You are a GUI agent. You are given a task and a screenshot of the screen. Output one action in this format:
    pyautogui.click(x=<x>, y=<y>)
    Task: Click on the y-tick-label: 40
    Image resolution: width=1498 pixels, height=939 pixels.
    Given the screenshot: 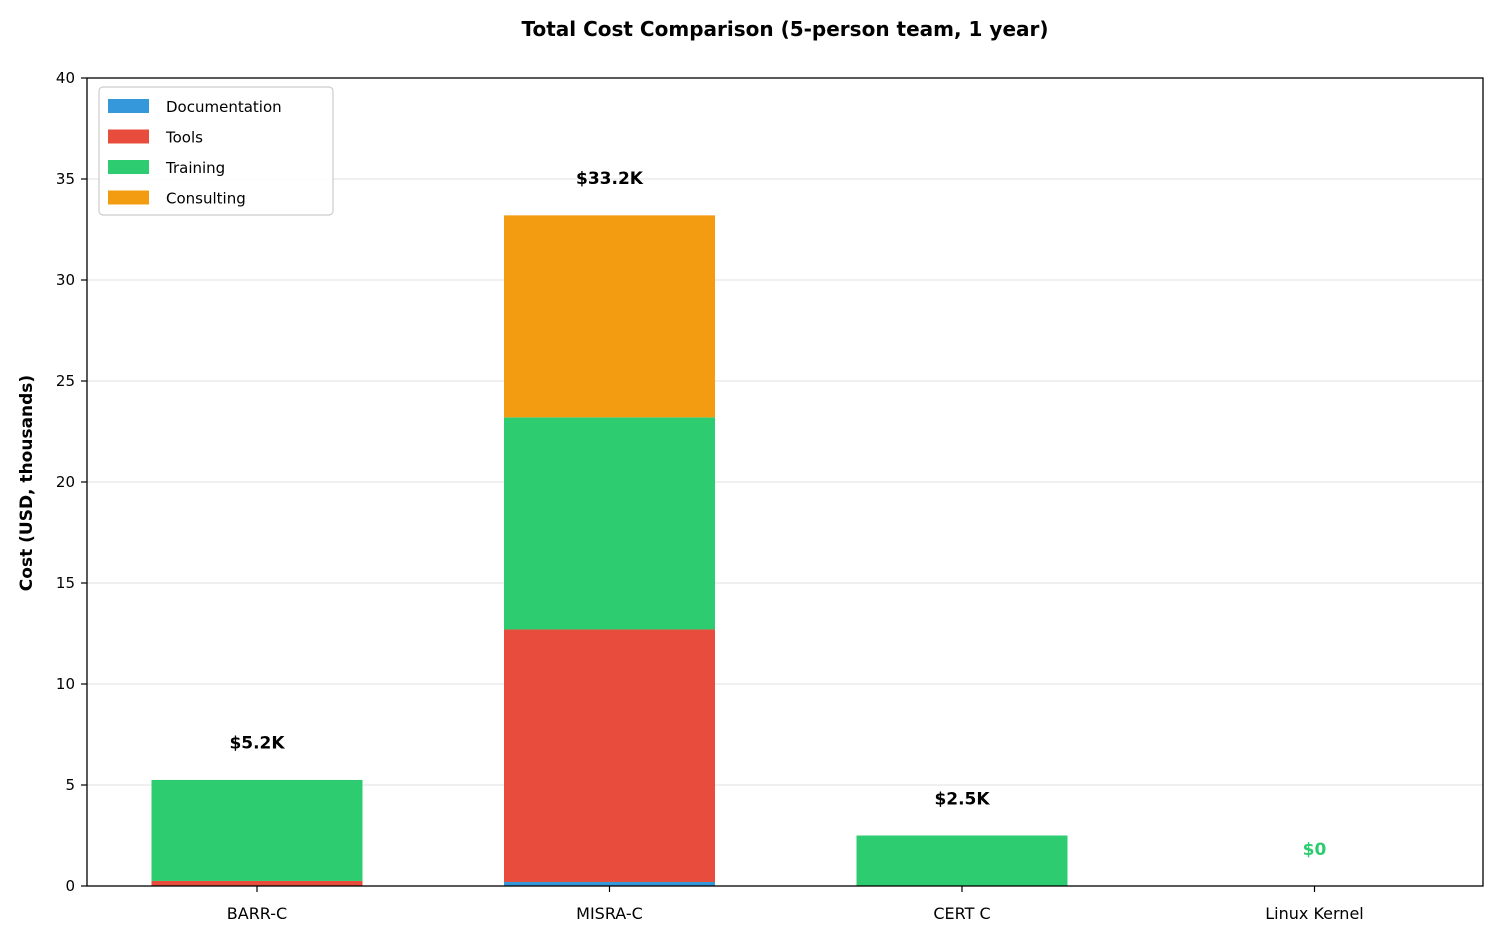 What is the action you would take?
    pyautogui.click(x=65, y=78)
    